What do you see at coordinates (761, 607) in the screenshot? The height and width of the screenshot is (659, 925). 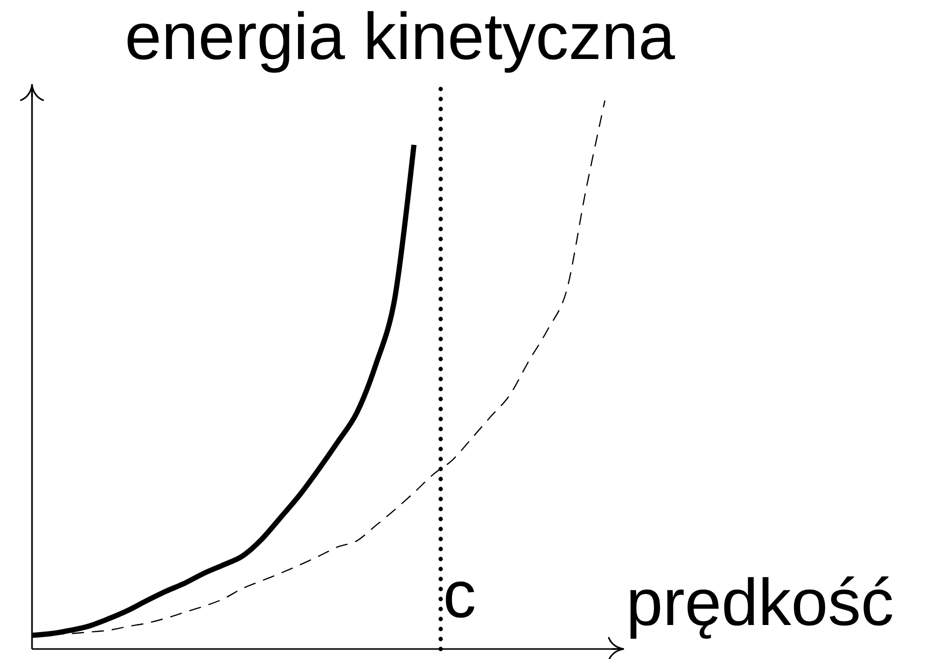 I see `x-axis-title: prędkość` at bounding box center [761, 607].